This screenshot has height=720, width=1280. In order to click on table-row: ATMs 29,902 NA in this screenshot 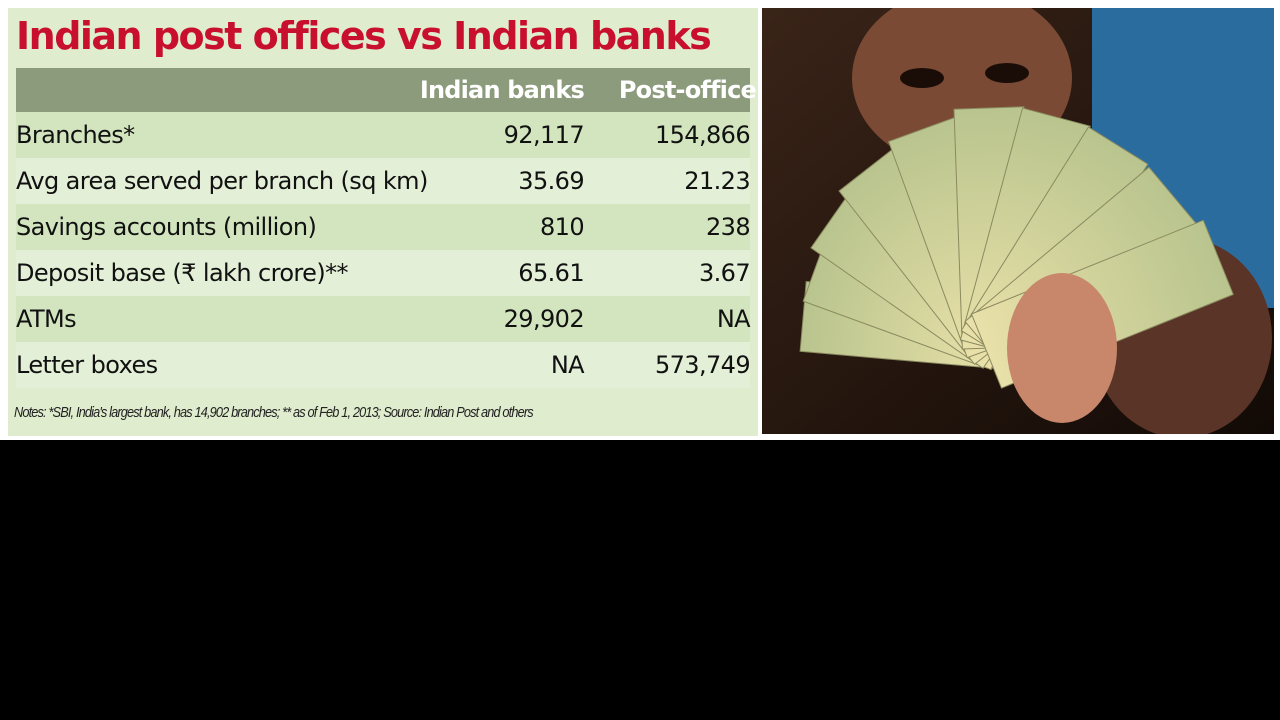, I will do `click(383, 319)`.